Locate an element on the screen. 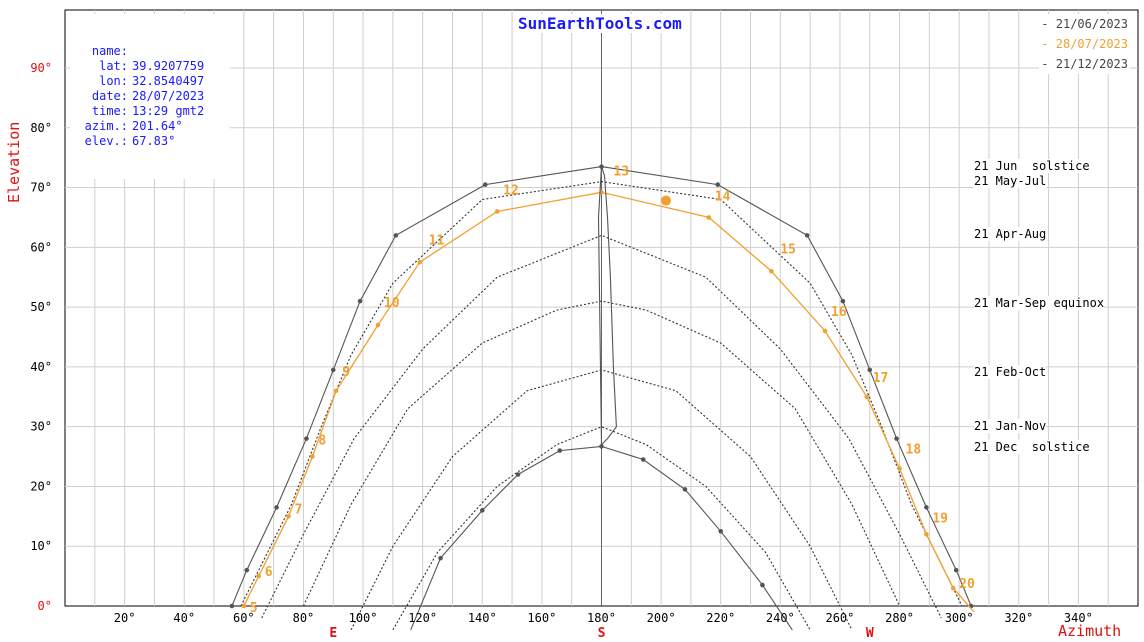 Image resolution: width=1144 pixels, height=642 pixels. y-tick-label: 0° is located at coordinates (45, 606).